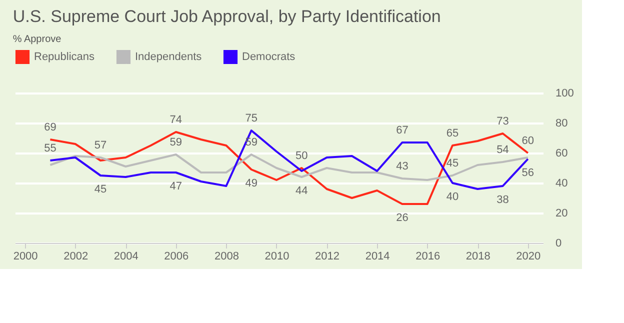 Image resolution: width=624 pixels, height=323 pixels. Describe the element at coordinates (562, 154) in the screenshot. I see `y-tick-label: 60` at that location.